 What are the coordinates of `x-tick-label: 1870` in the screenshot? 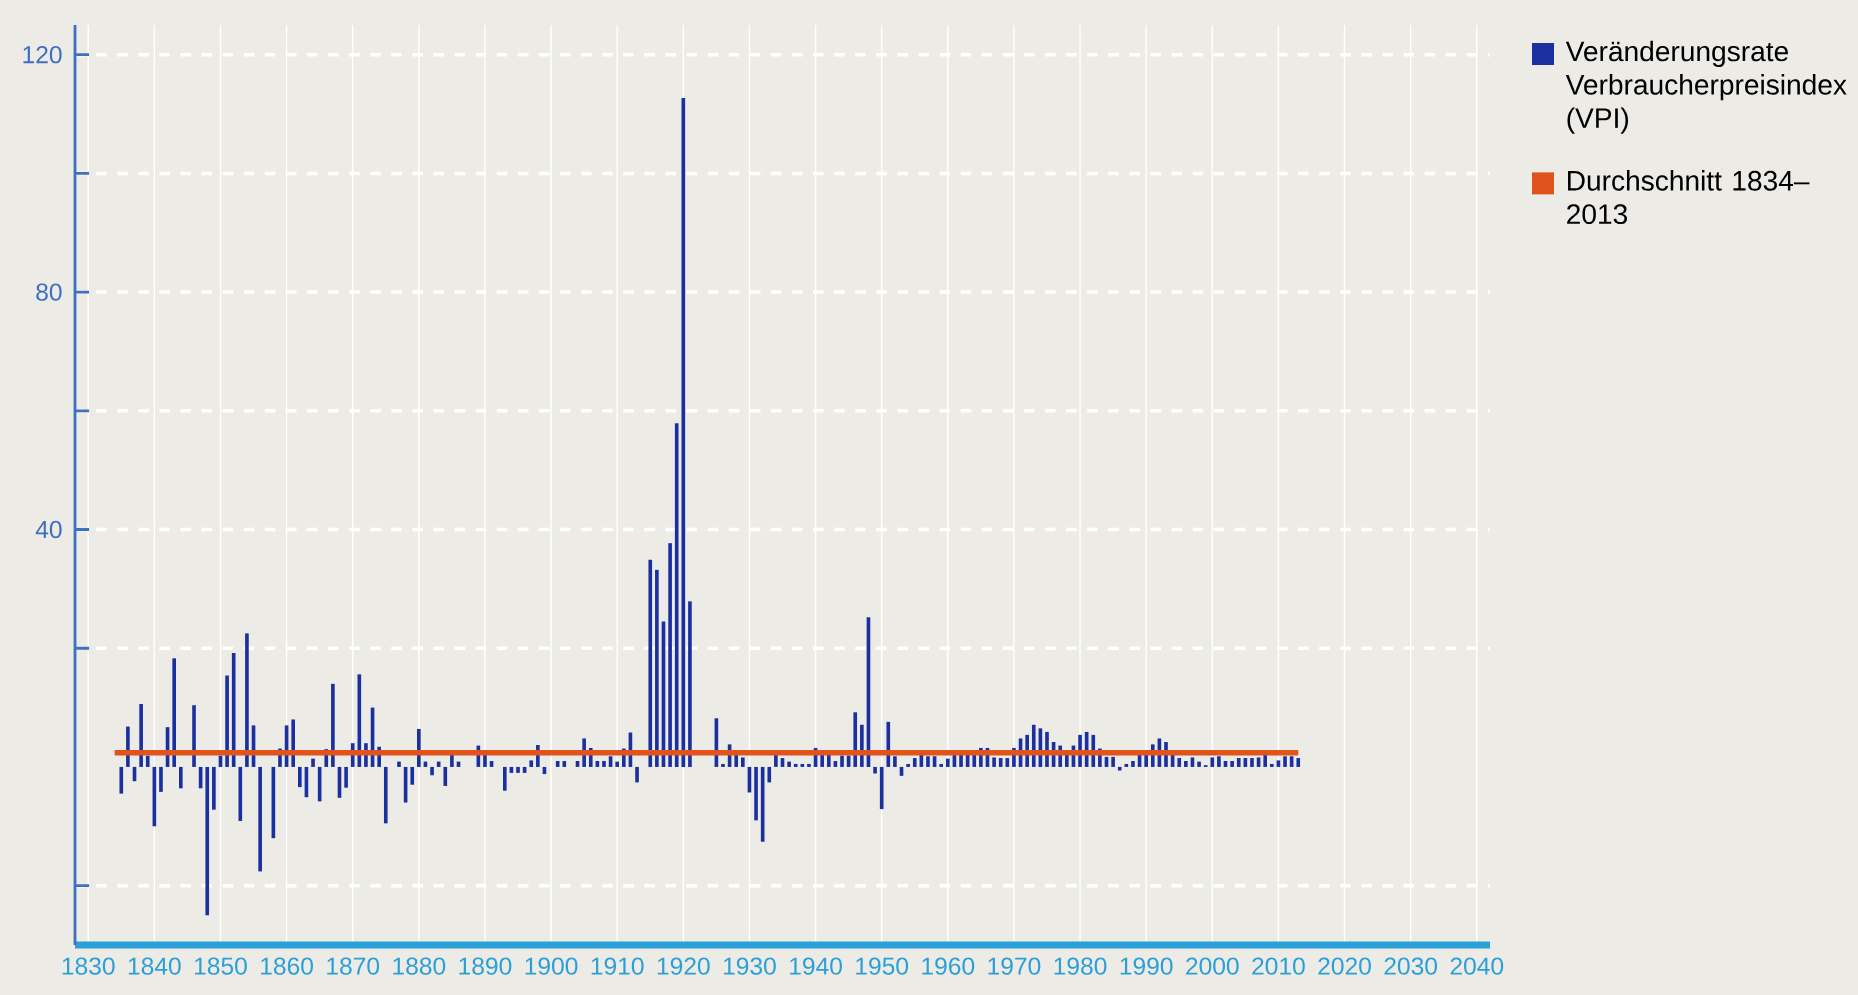 It's located at (353, 966).